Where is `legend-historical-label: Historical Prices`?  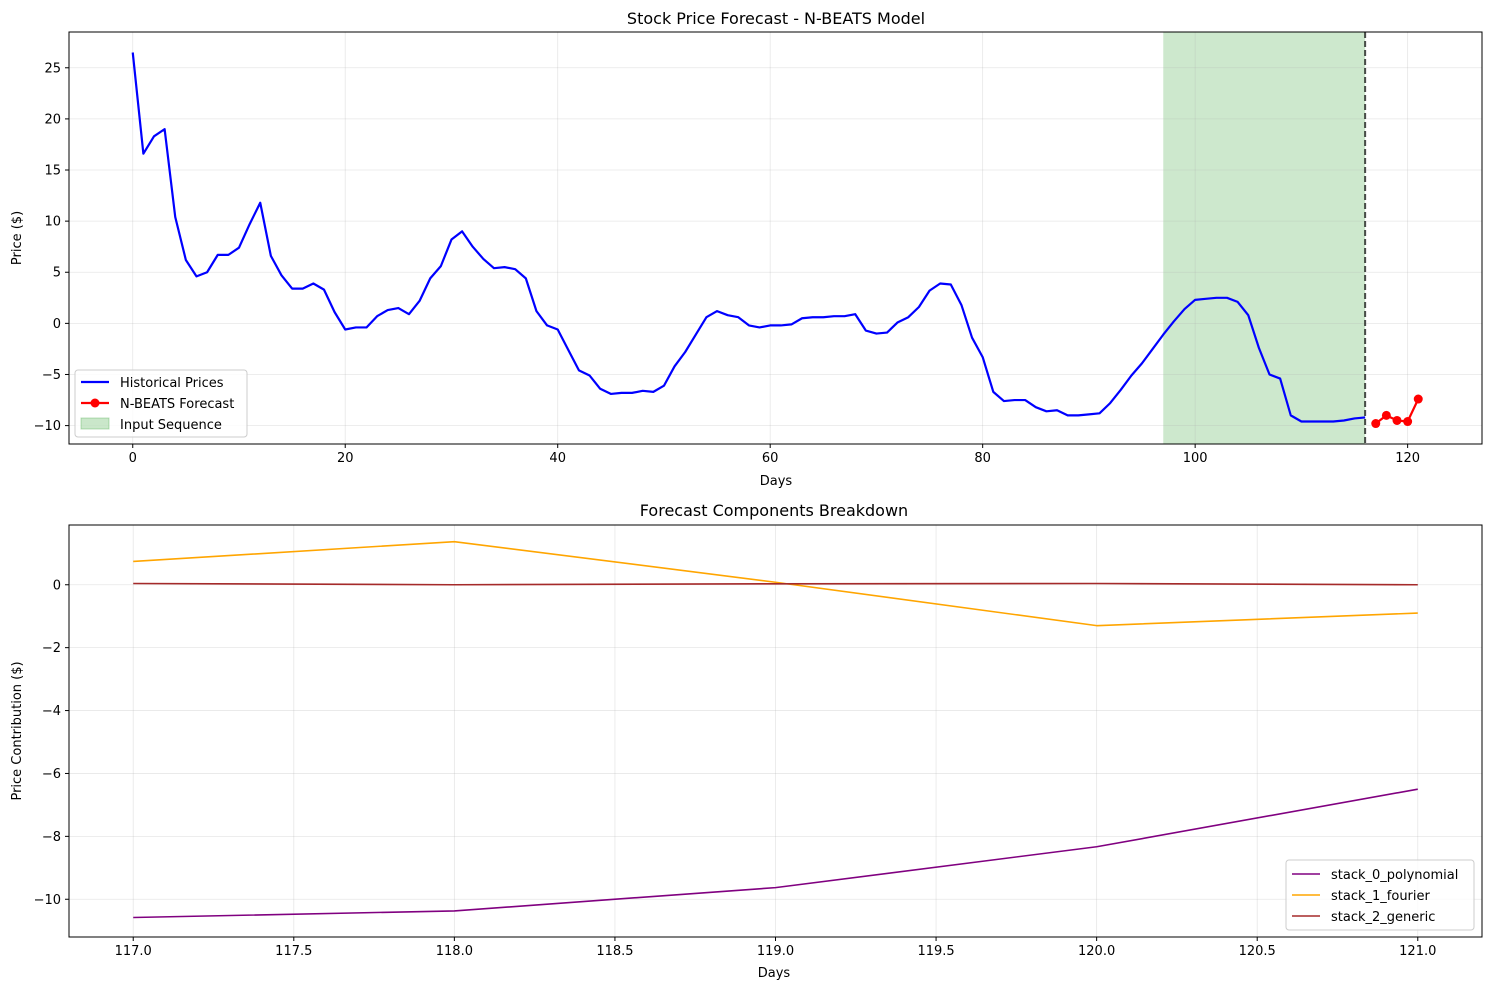
legend-historical-label: Historical Prices is located at coordinates (172, 383).